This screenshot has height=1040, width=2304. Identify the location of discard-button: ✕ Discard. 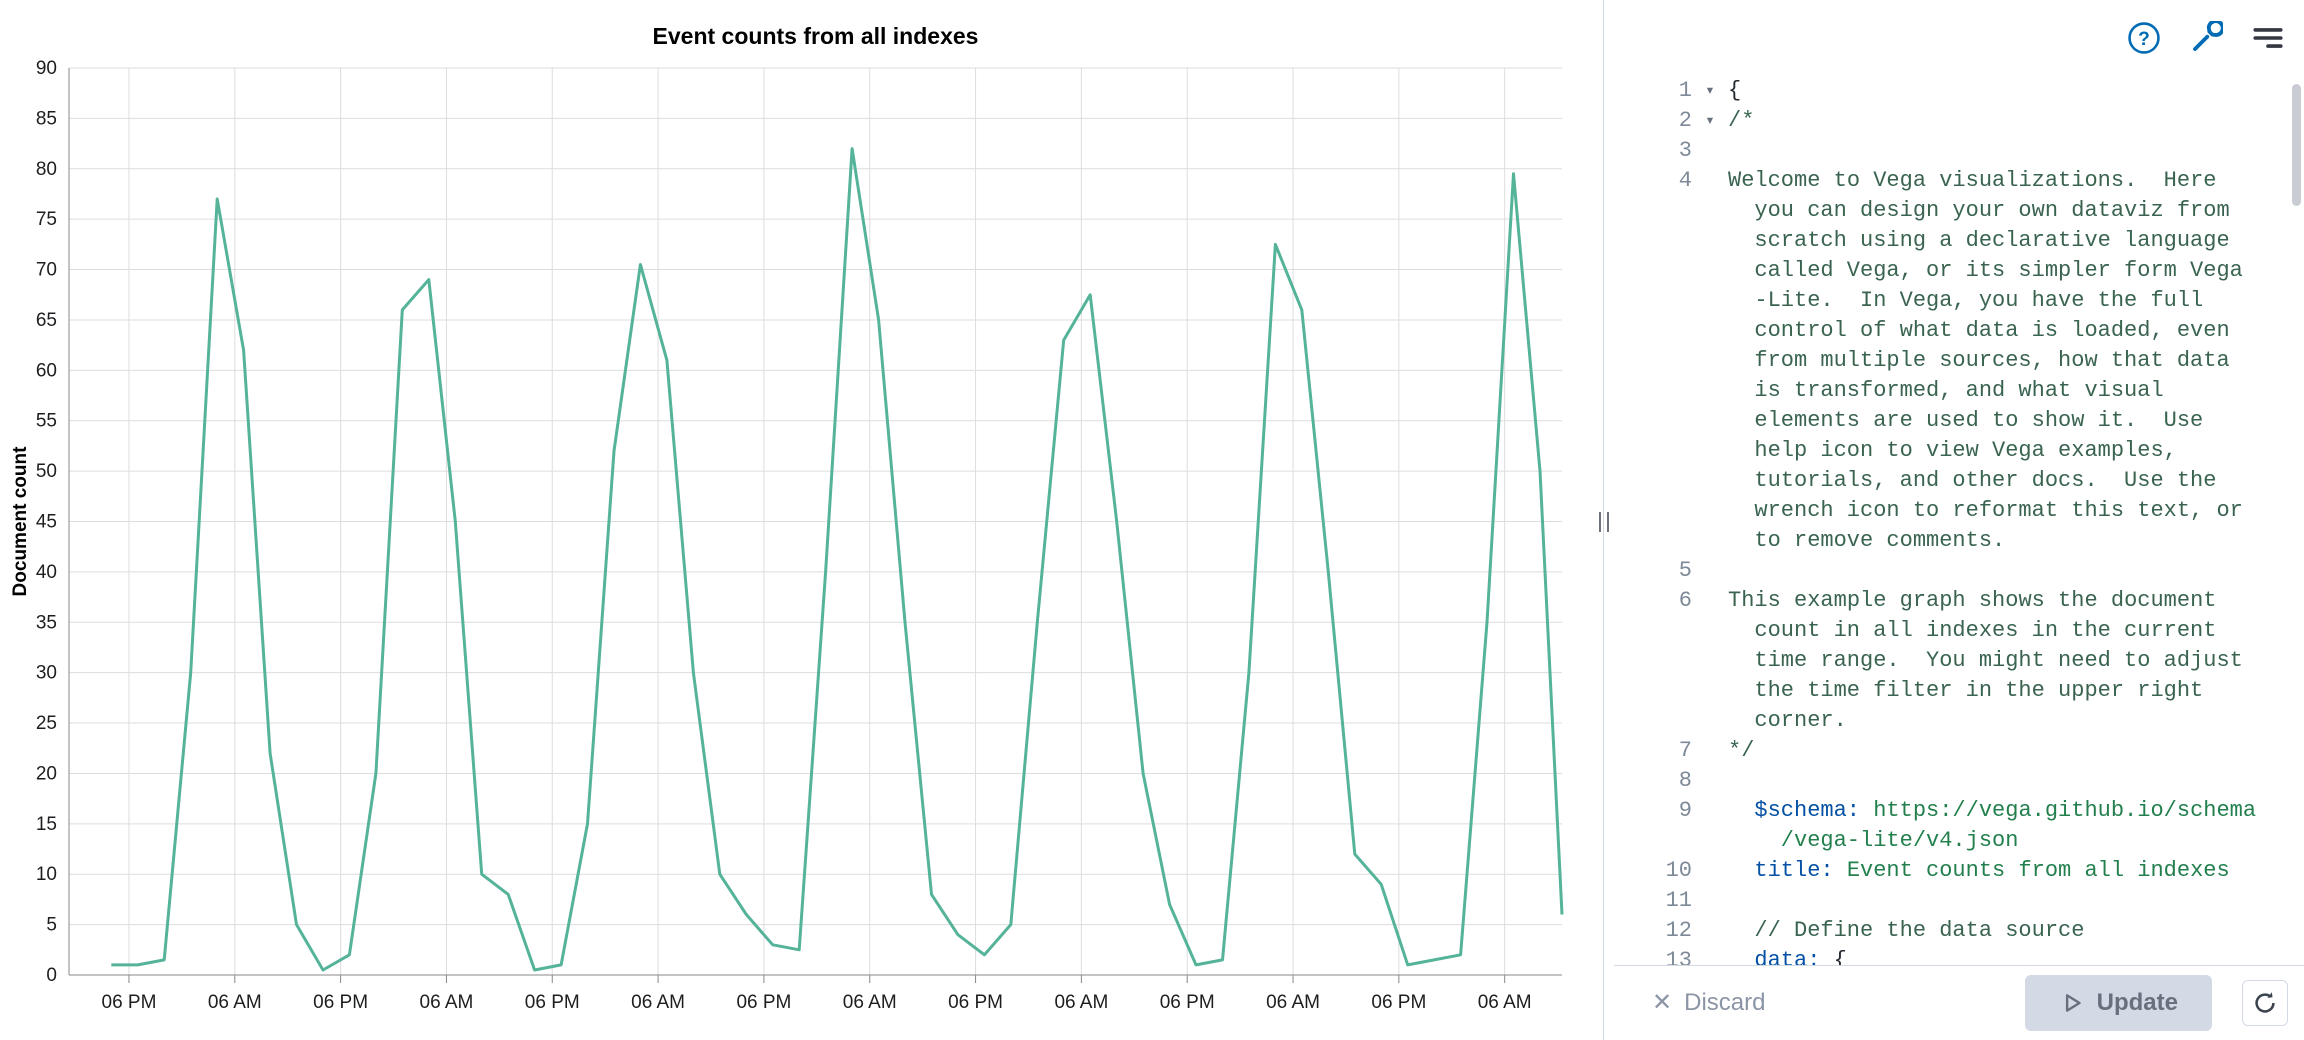
(1708, 1003).